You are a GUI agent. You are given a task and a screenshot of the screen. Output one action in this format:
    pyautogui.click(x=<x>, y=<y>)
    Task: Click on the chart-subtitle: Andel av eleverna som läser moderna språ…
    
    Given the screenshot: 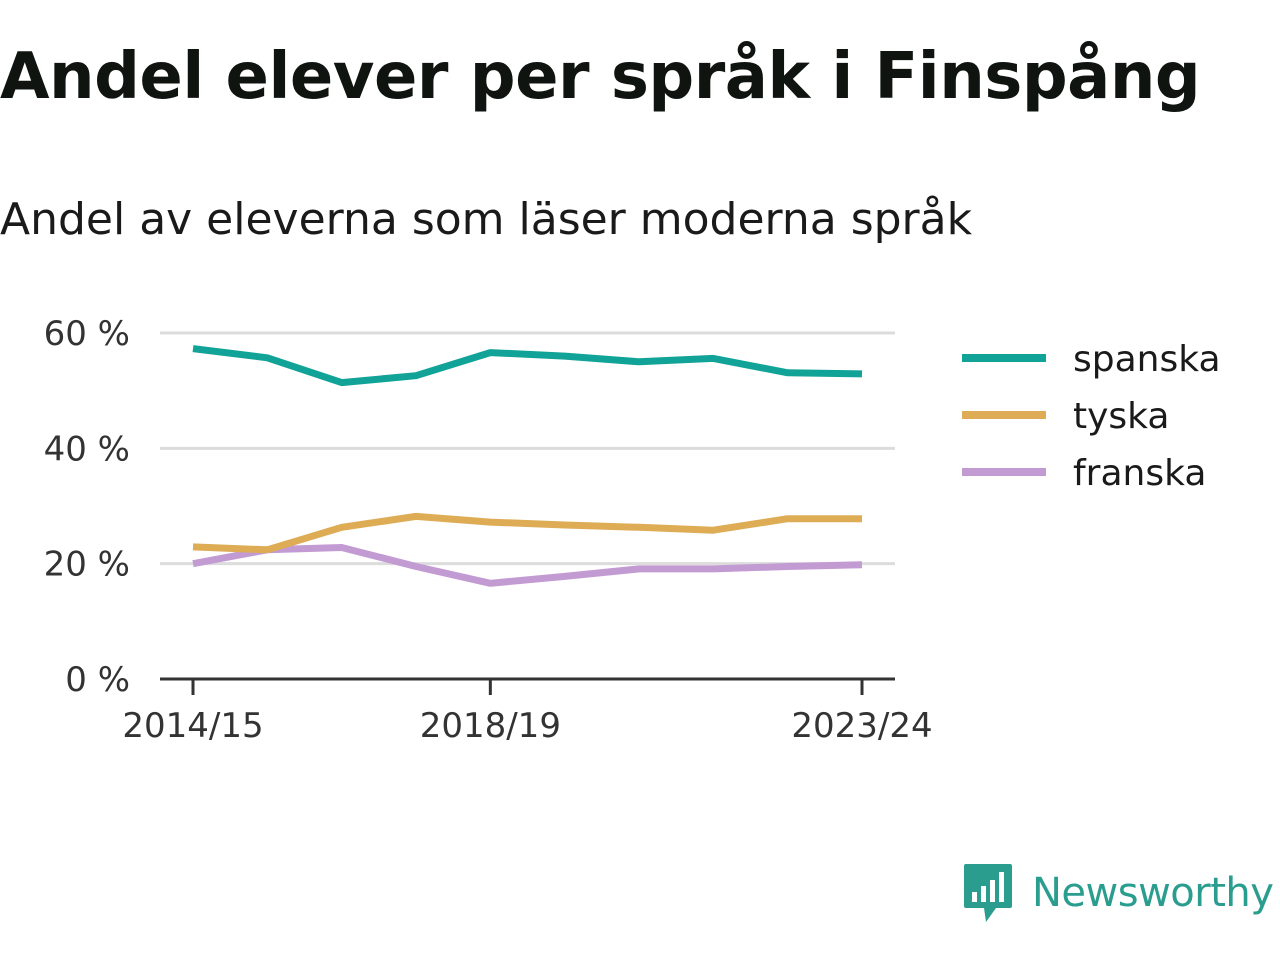 What is the action you would take?
    pyautogui.click(x=486, y=219)
    